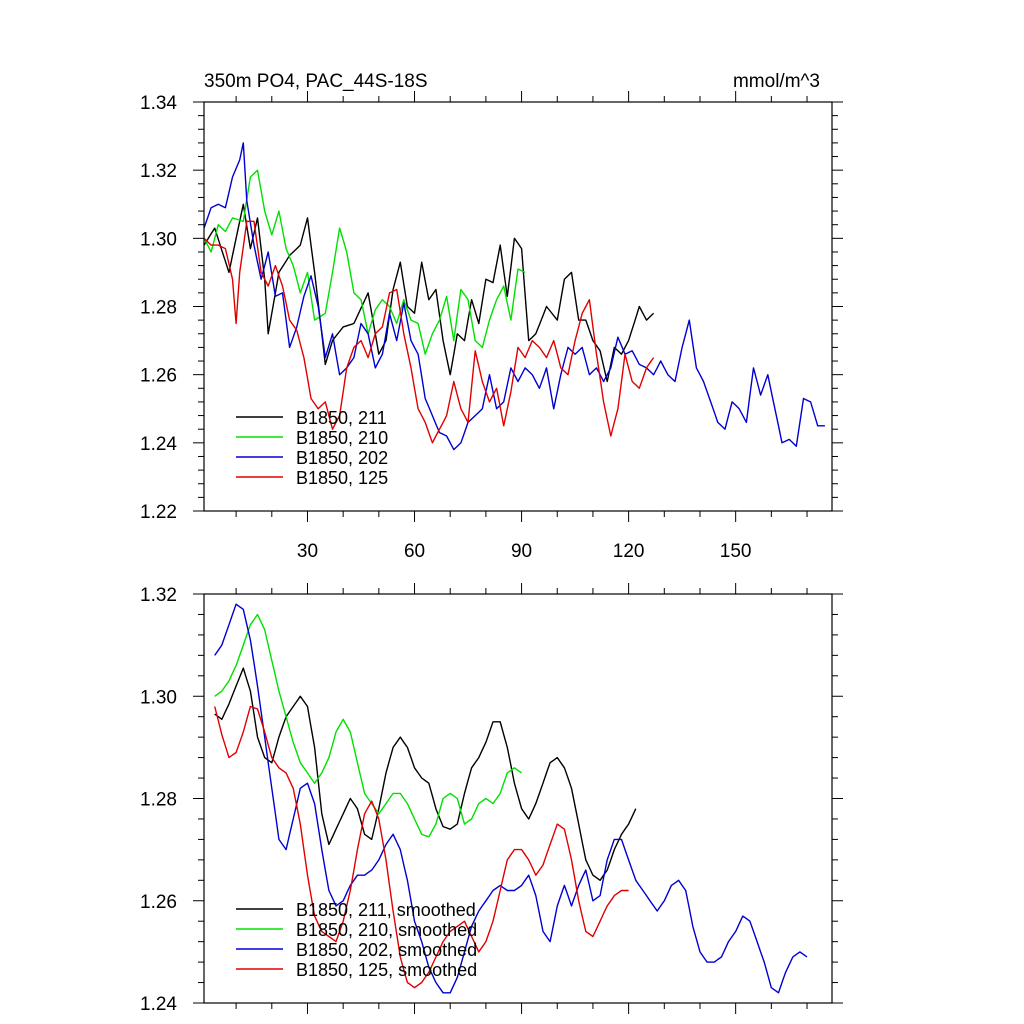 This screenshot has height=1024, width=1024. I want to click on legend-label: B1850, 125, smoothed, so click(386, 970).